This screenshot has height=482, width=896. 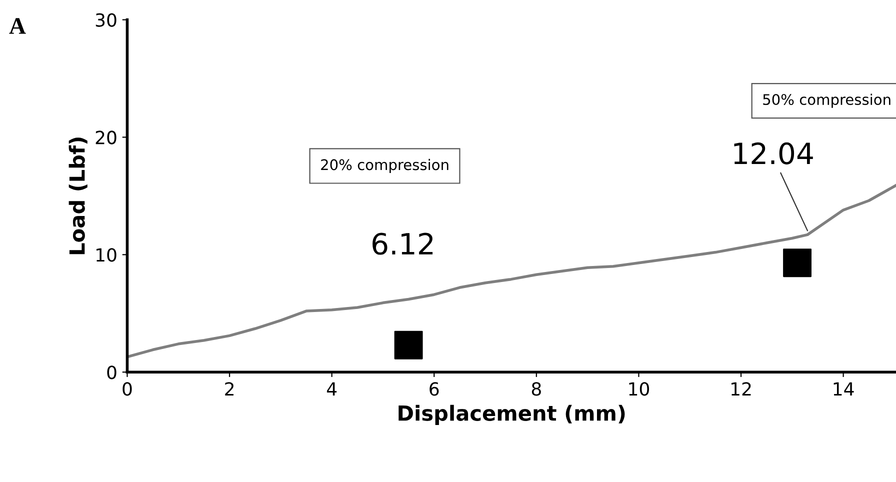 I want to click on annotation: 12.04, so click(x=773, y=153).